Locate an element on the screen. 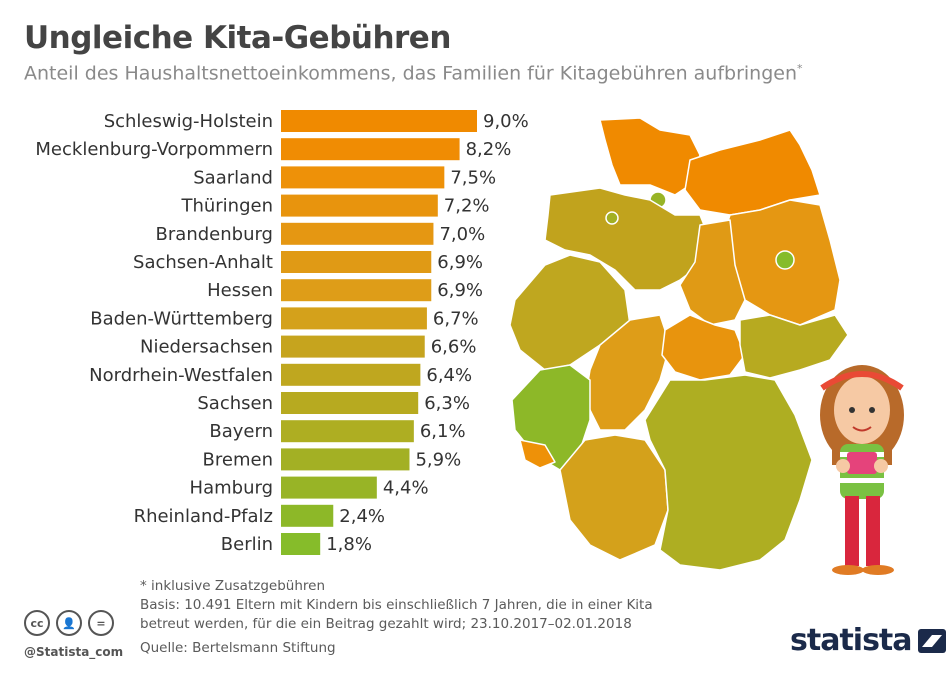 The image size is (950, 676). attribution-icon: 👤 is located at coordinates (69, 623).